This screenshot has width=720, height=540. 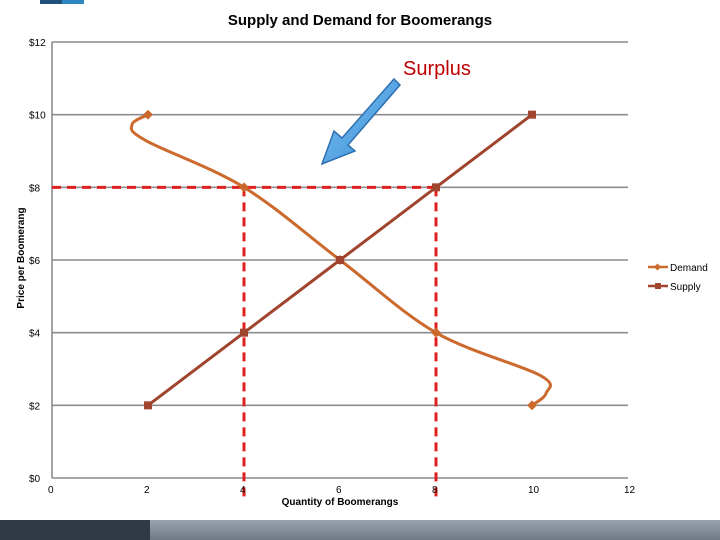 I want to click on x-tick-label: 0, so click(x=51, y=490).